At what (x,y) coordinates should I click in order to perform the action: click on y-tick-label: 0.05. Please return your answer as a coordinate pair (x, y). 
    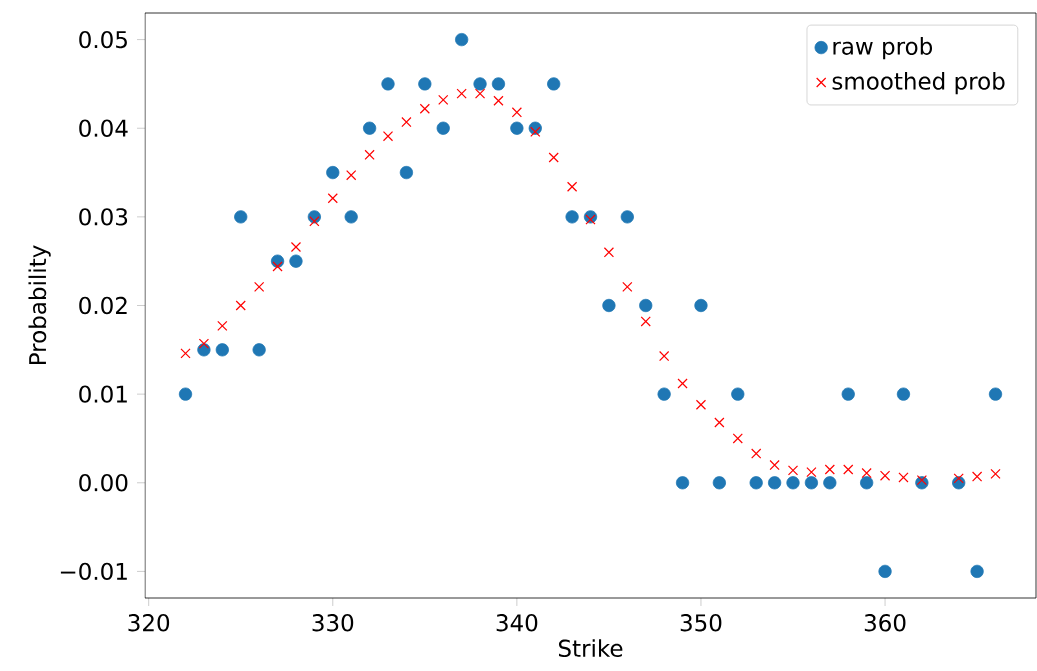
    Looking at the image, I should click on (103, 39).